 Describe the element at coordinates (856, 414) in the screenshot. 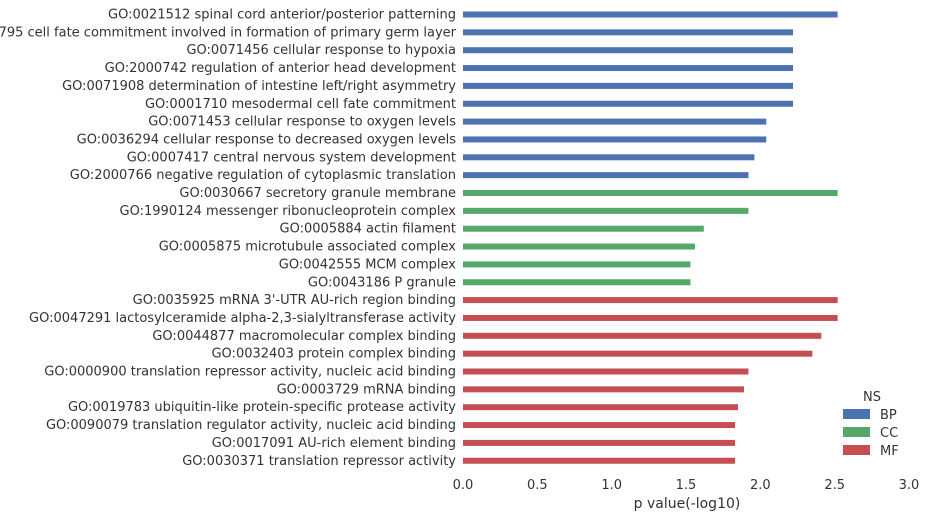

I see `legend-swatch-bp` at that location.